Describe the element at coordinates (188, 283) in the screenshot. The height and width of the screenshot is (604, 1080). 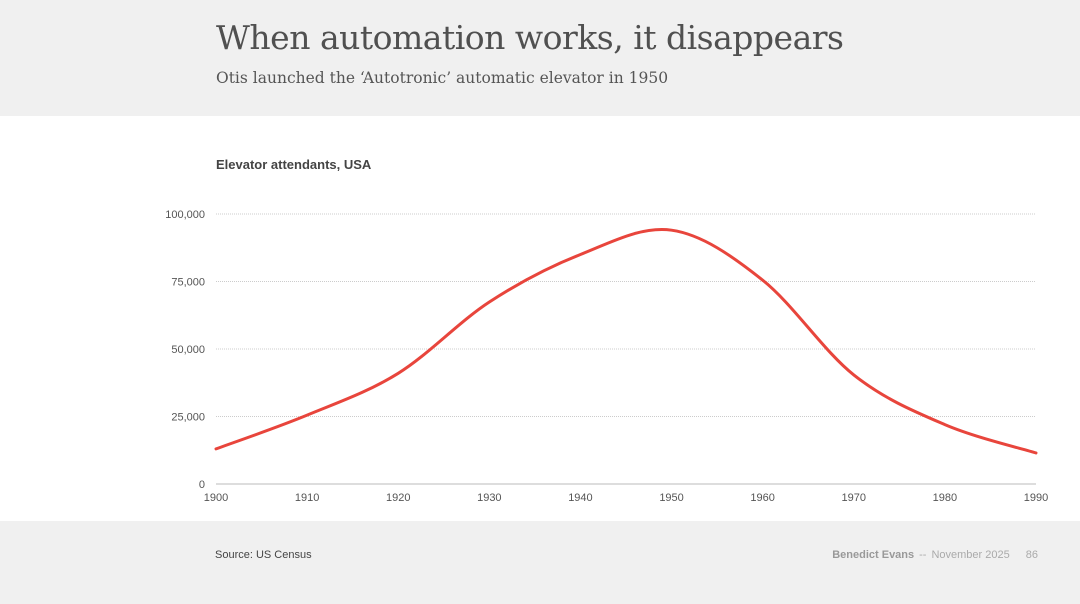
I see `y-tick-label: 75,000` at that location.